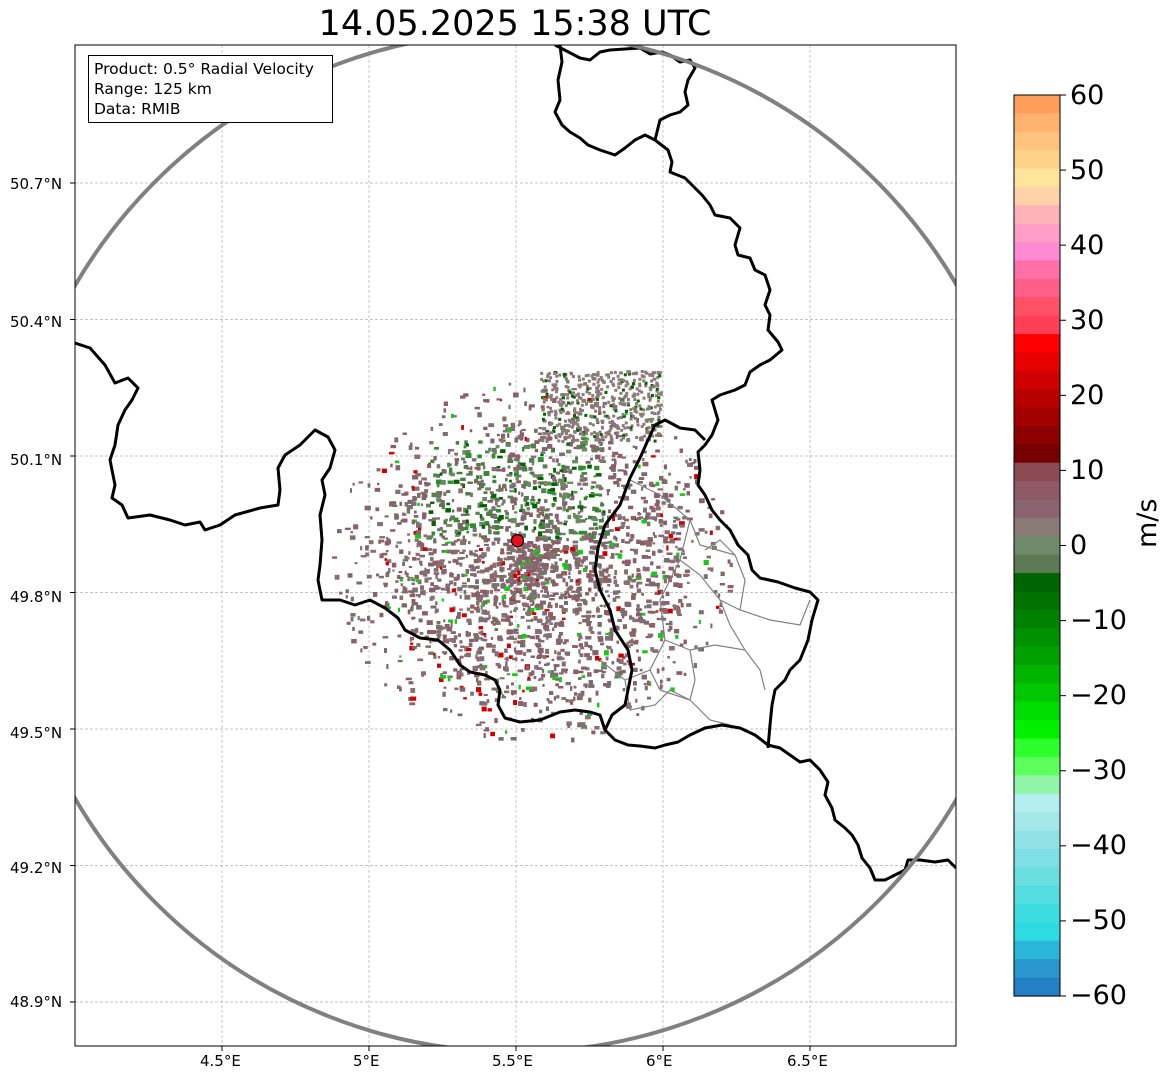 The height and width of the screenshot is (1081, 1171). What do you see at coordinates (515, 24) in the screenshot?
I see `map-title: 14.05.2025 15:38 UTC` at bounding box center [515, 24].